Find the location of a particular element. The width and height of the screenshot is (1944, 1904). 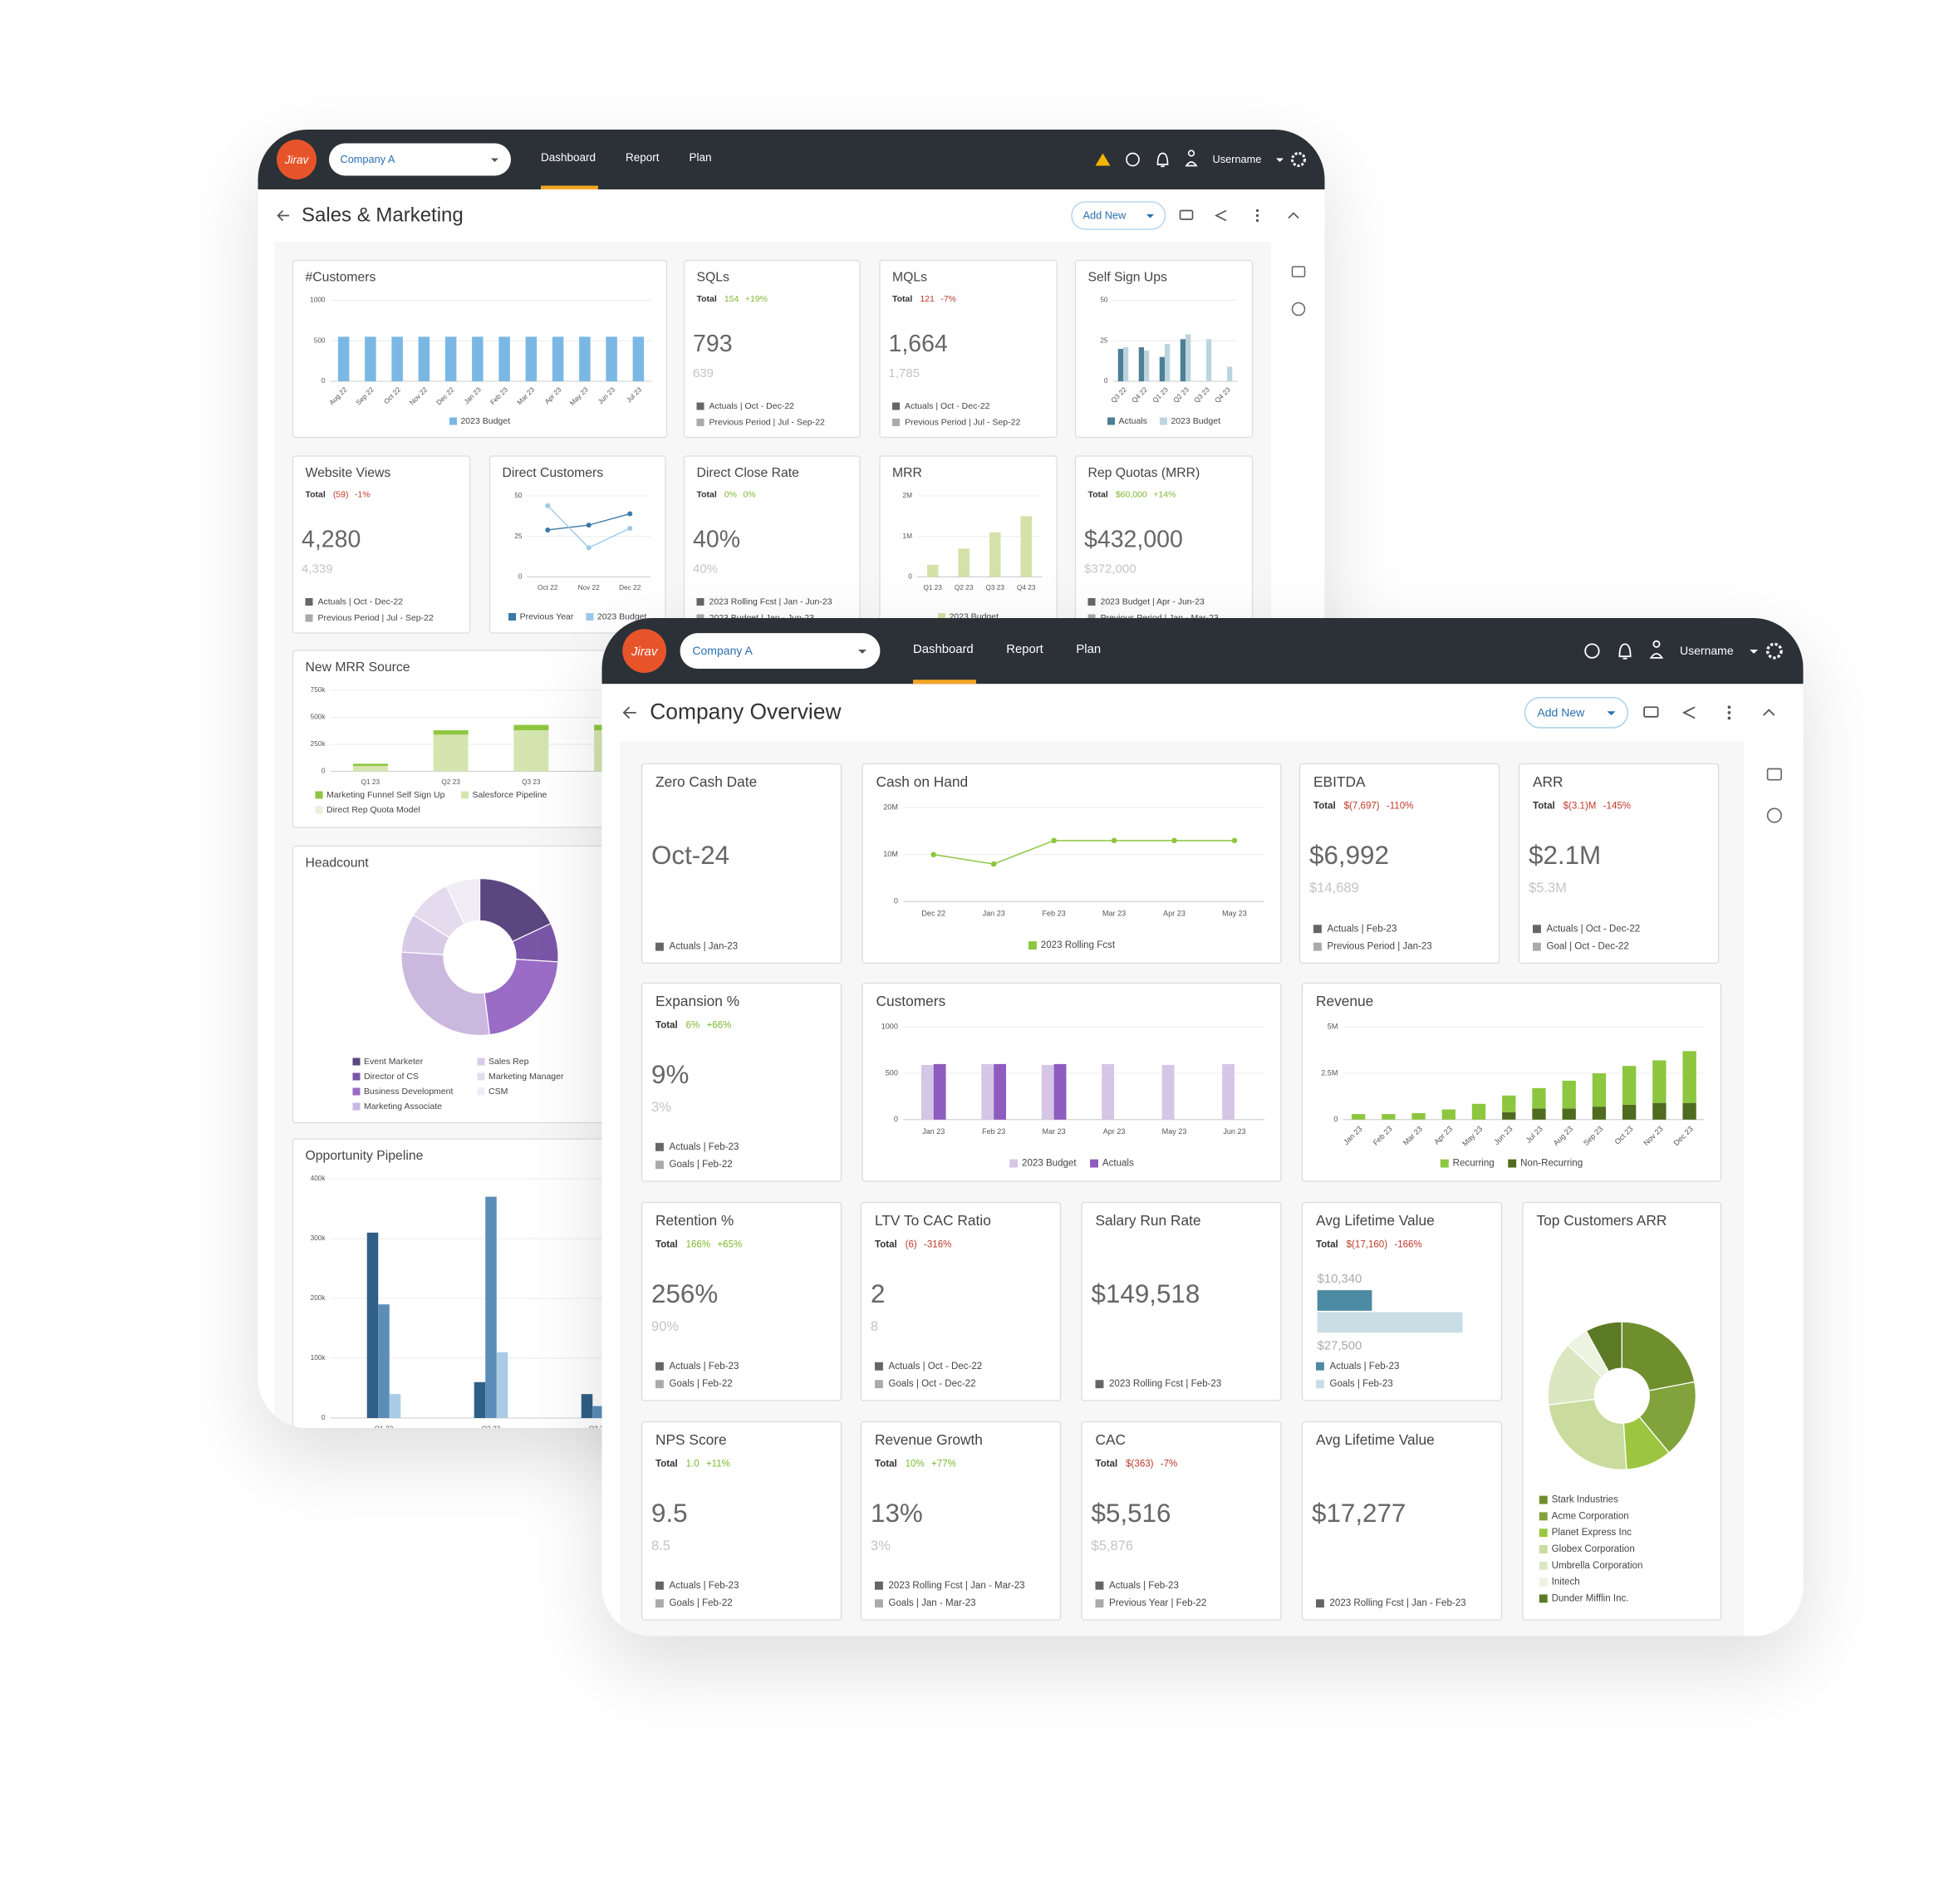

total-change: +65% is located at coordinates (729, 1245).